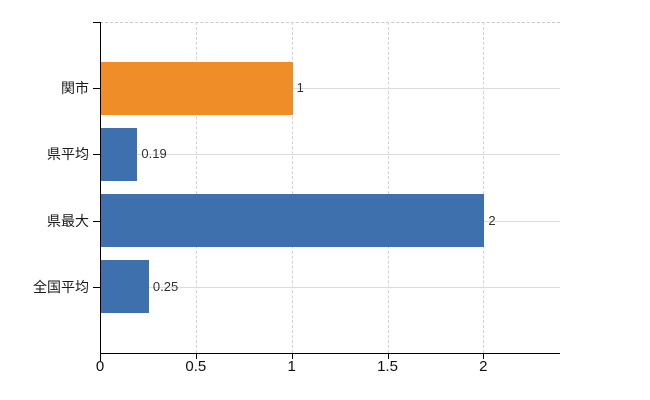 This screenshot has height=400, width=650. What do you see at coordinates (96, 22) in the screenshot?
I see `y-axis-top-tick` at bounding box center [96, 22].